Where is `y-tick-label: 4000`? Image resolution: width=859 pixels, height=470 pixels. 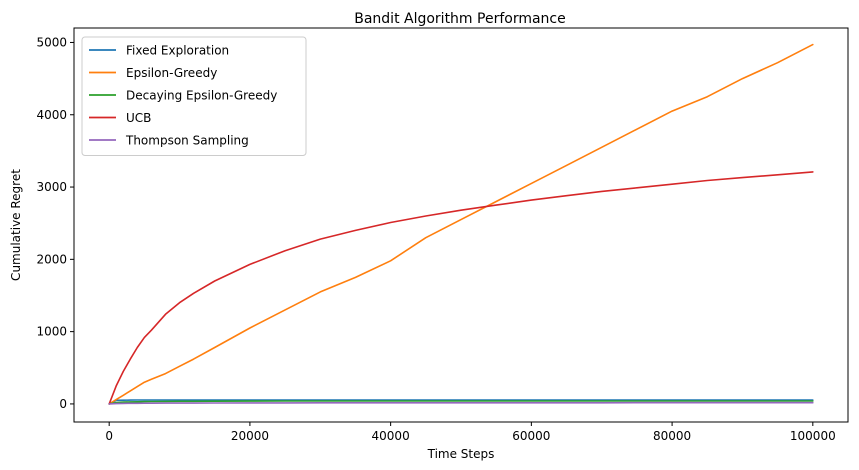 y-tick-label: 4000 is located at coordinates (51, 115).